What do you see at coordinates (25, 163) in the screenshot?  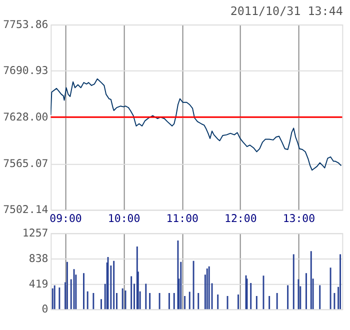 I see `y-tick-label: 7565.07` at bounding box center [25, 163].